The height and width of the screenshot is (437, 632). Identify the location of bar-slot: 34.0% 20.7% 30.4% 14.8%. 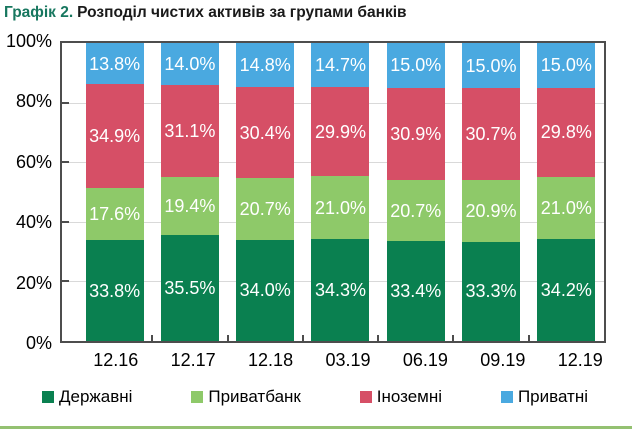
(264, 192).